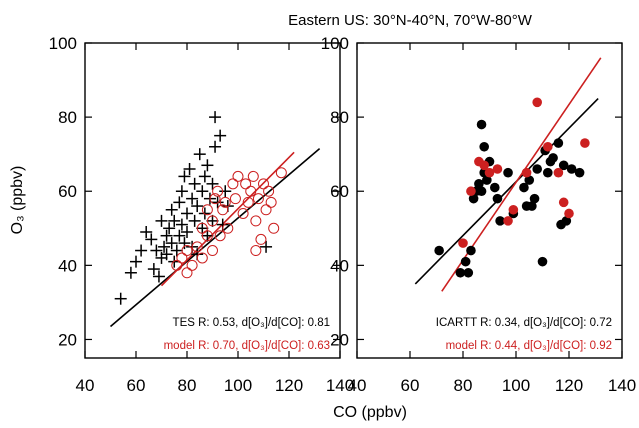 This screenshot has height=428, width=639. What do you see at coordinates (357, 385) in the screenshot?
I see `x-tick-label: 40` at bounding box center [357, 385].